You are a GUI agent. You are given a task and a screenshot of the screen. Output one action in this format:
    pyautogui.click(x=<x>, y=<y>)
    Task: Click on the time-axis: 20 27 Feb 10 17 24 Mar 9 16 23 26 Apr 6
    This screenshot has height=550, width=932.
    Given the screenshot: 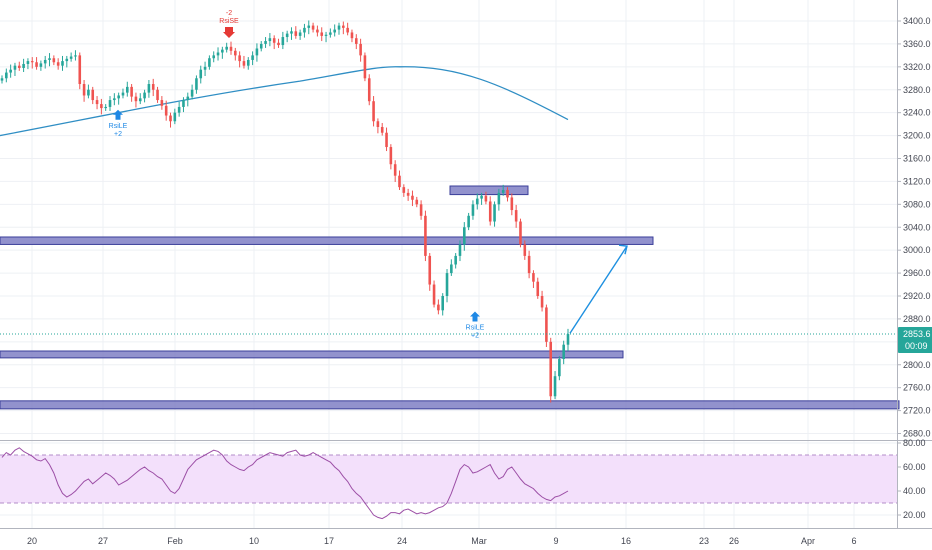 What is the action you would take?
    pyautogui.click(x=442, y=541)
    